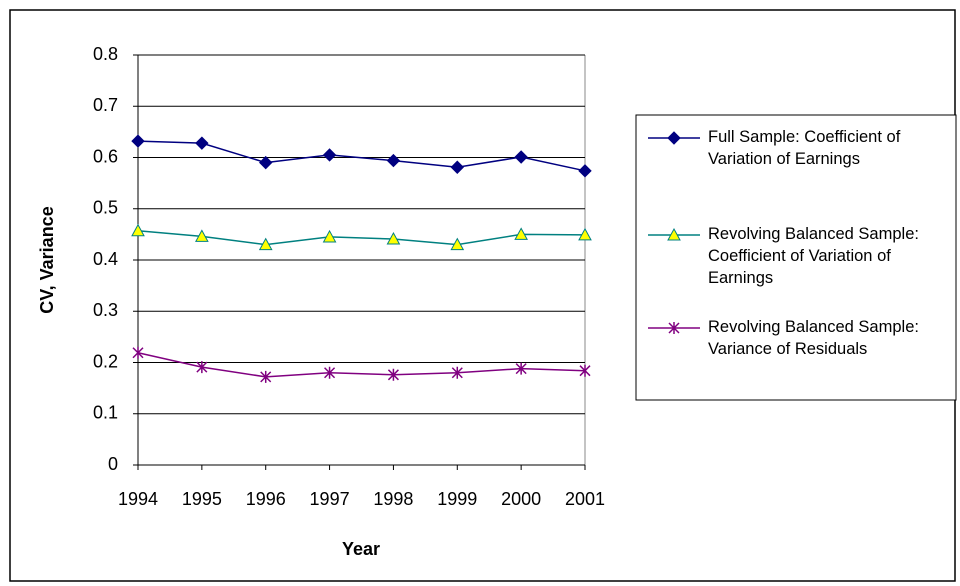 The image size is (960, 586). What do you see at coordinates (105, 413) in the screenshot?
I see `y-tick-label: 0.1` at bounding box center [105, 413].